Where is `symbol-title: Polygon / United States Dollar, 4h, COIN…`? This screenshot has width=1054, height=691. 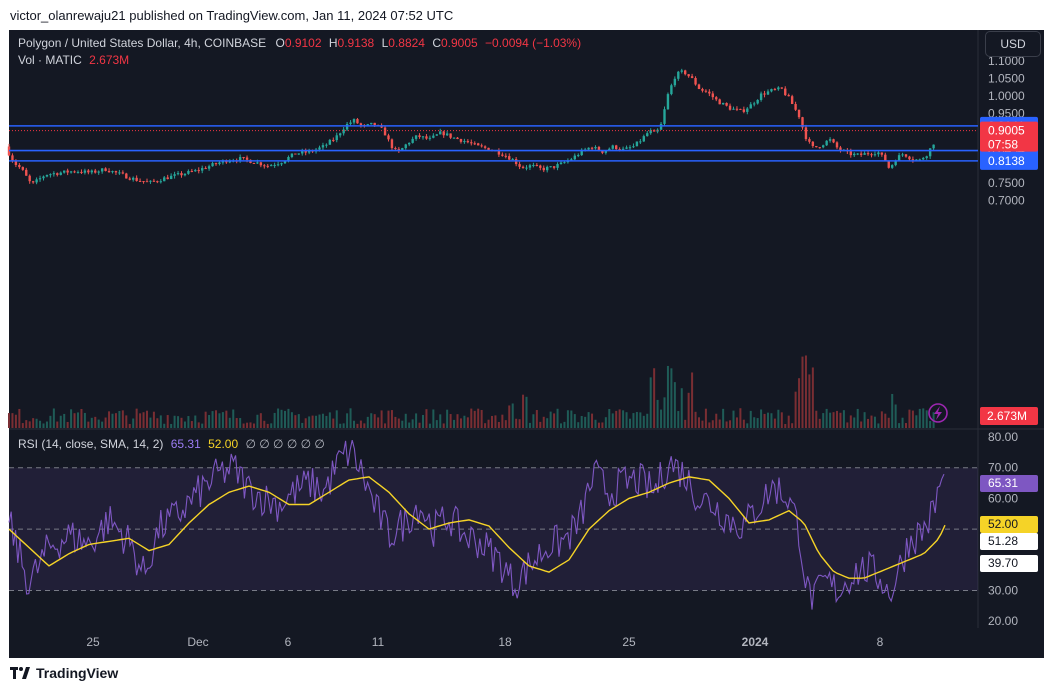
symbol-title: Polygon / United States Dollar, 4h, COIN… is located at coordinates (142, 43).